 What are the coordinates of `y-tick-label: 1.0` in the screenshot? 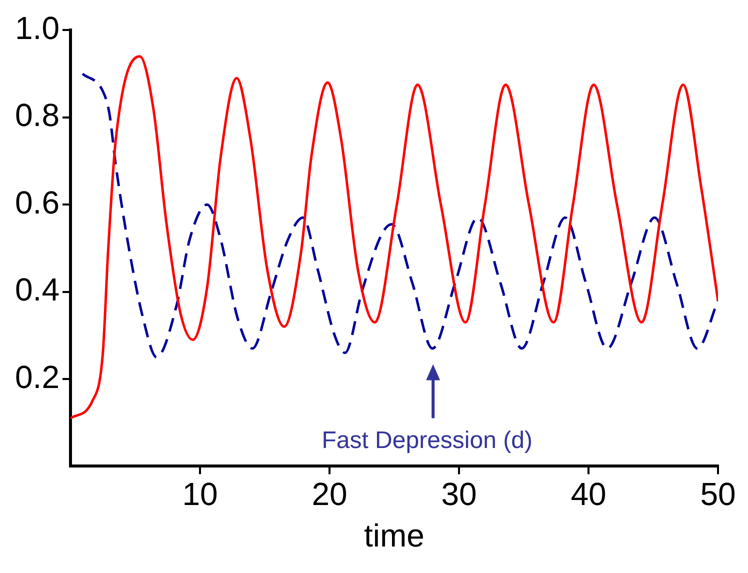 It's located at (37, 28).